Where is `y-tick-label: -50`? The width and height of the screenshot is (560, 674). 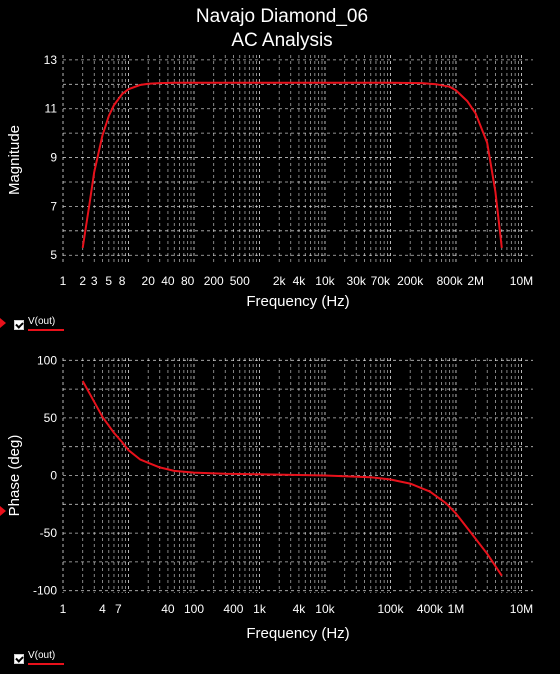
y-tick-label: -50 is located at coordinates (49, 533).